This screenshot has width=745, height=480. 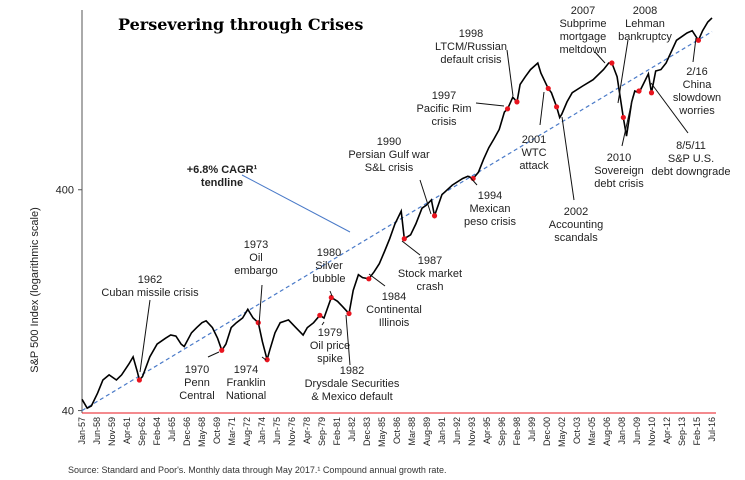 What do you see at coordinates (97, 431) in the screenshot?
I see `x-tick-label: Jun-58` at bounding box center [97, 431].